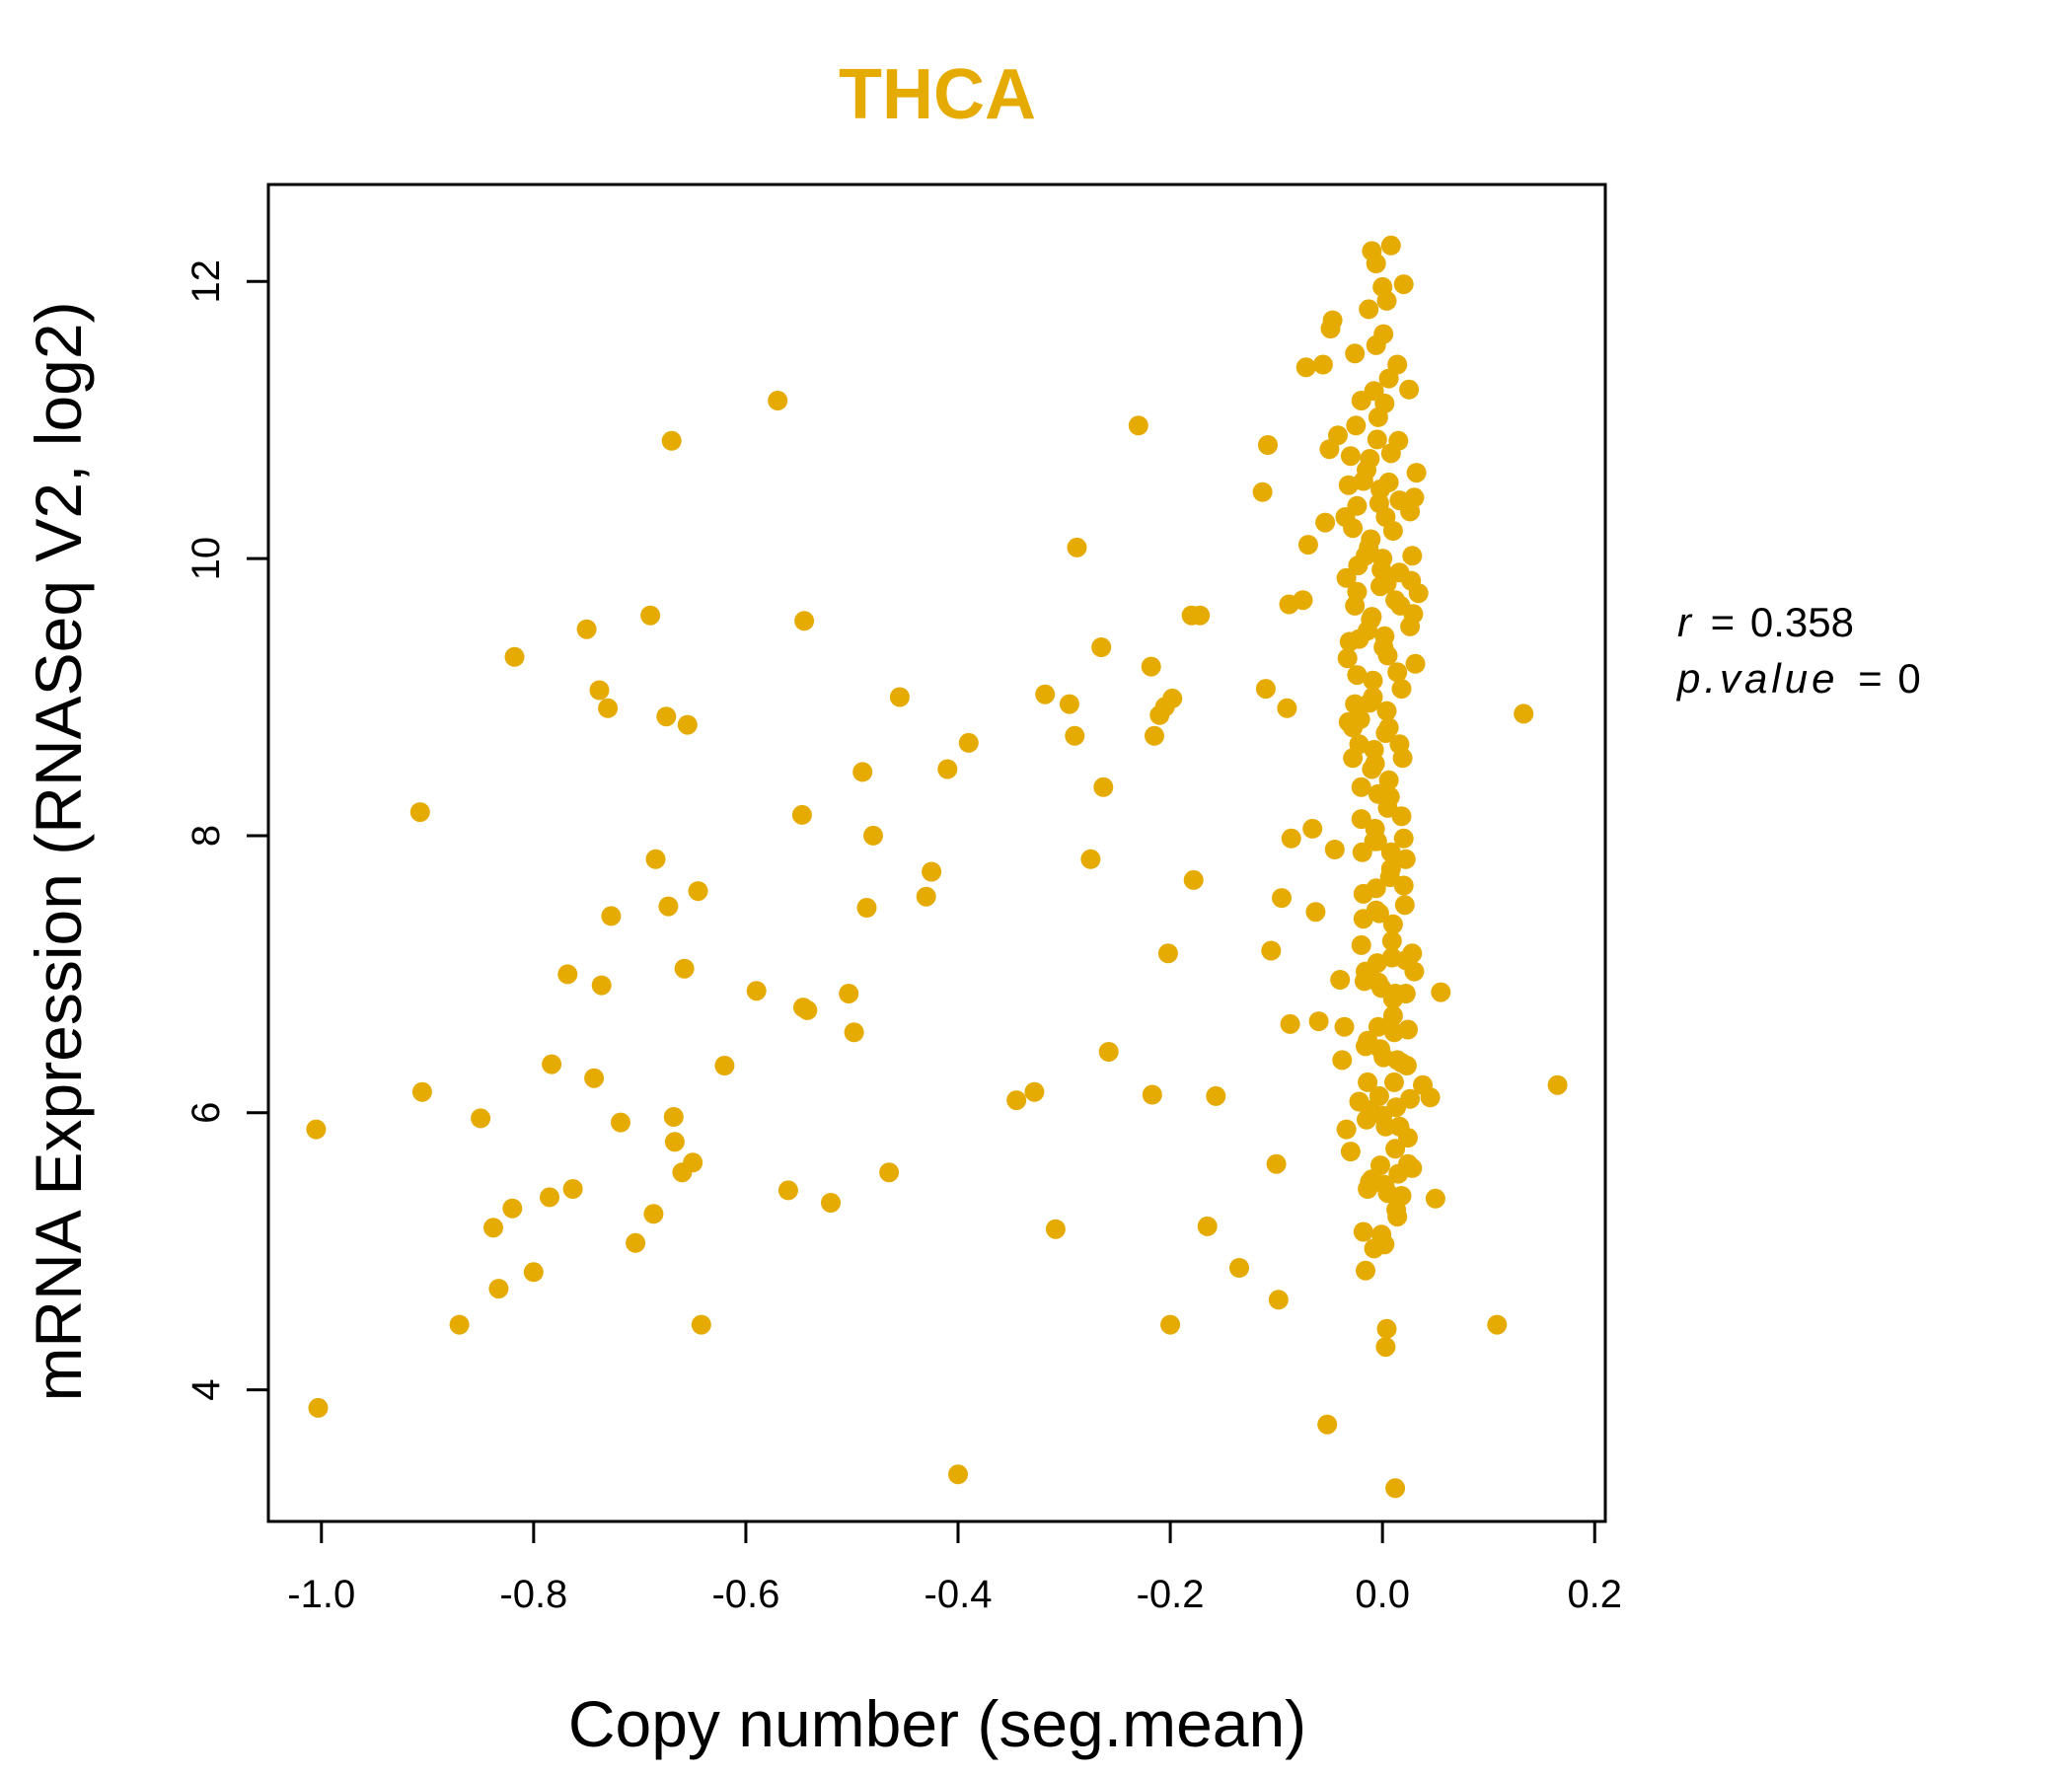 The height and width of the screenshot is (1776, 2072). Describe the element at coordinates (206, 1389) in the screenshot. I see `y-tick-label-0: 4` at that location.